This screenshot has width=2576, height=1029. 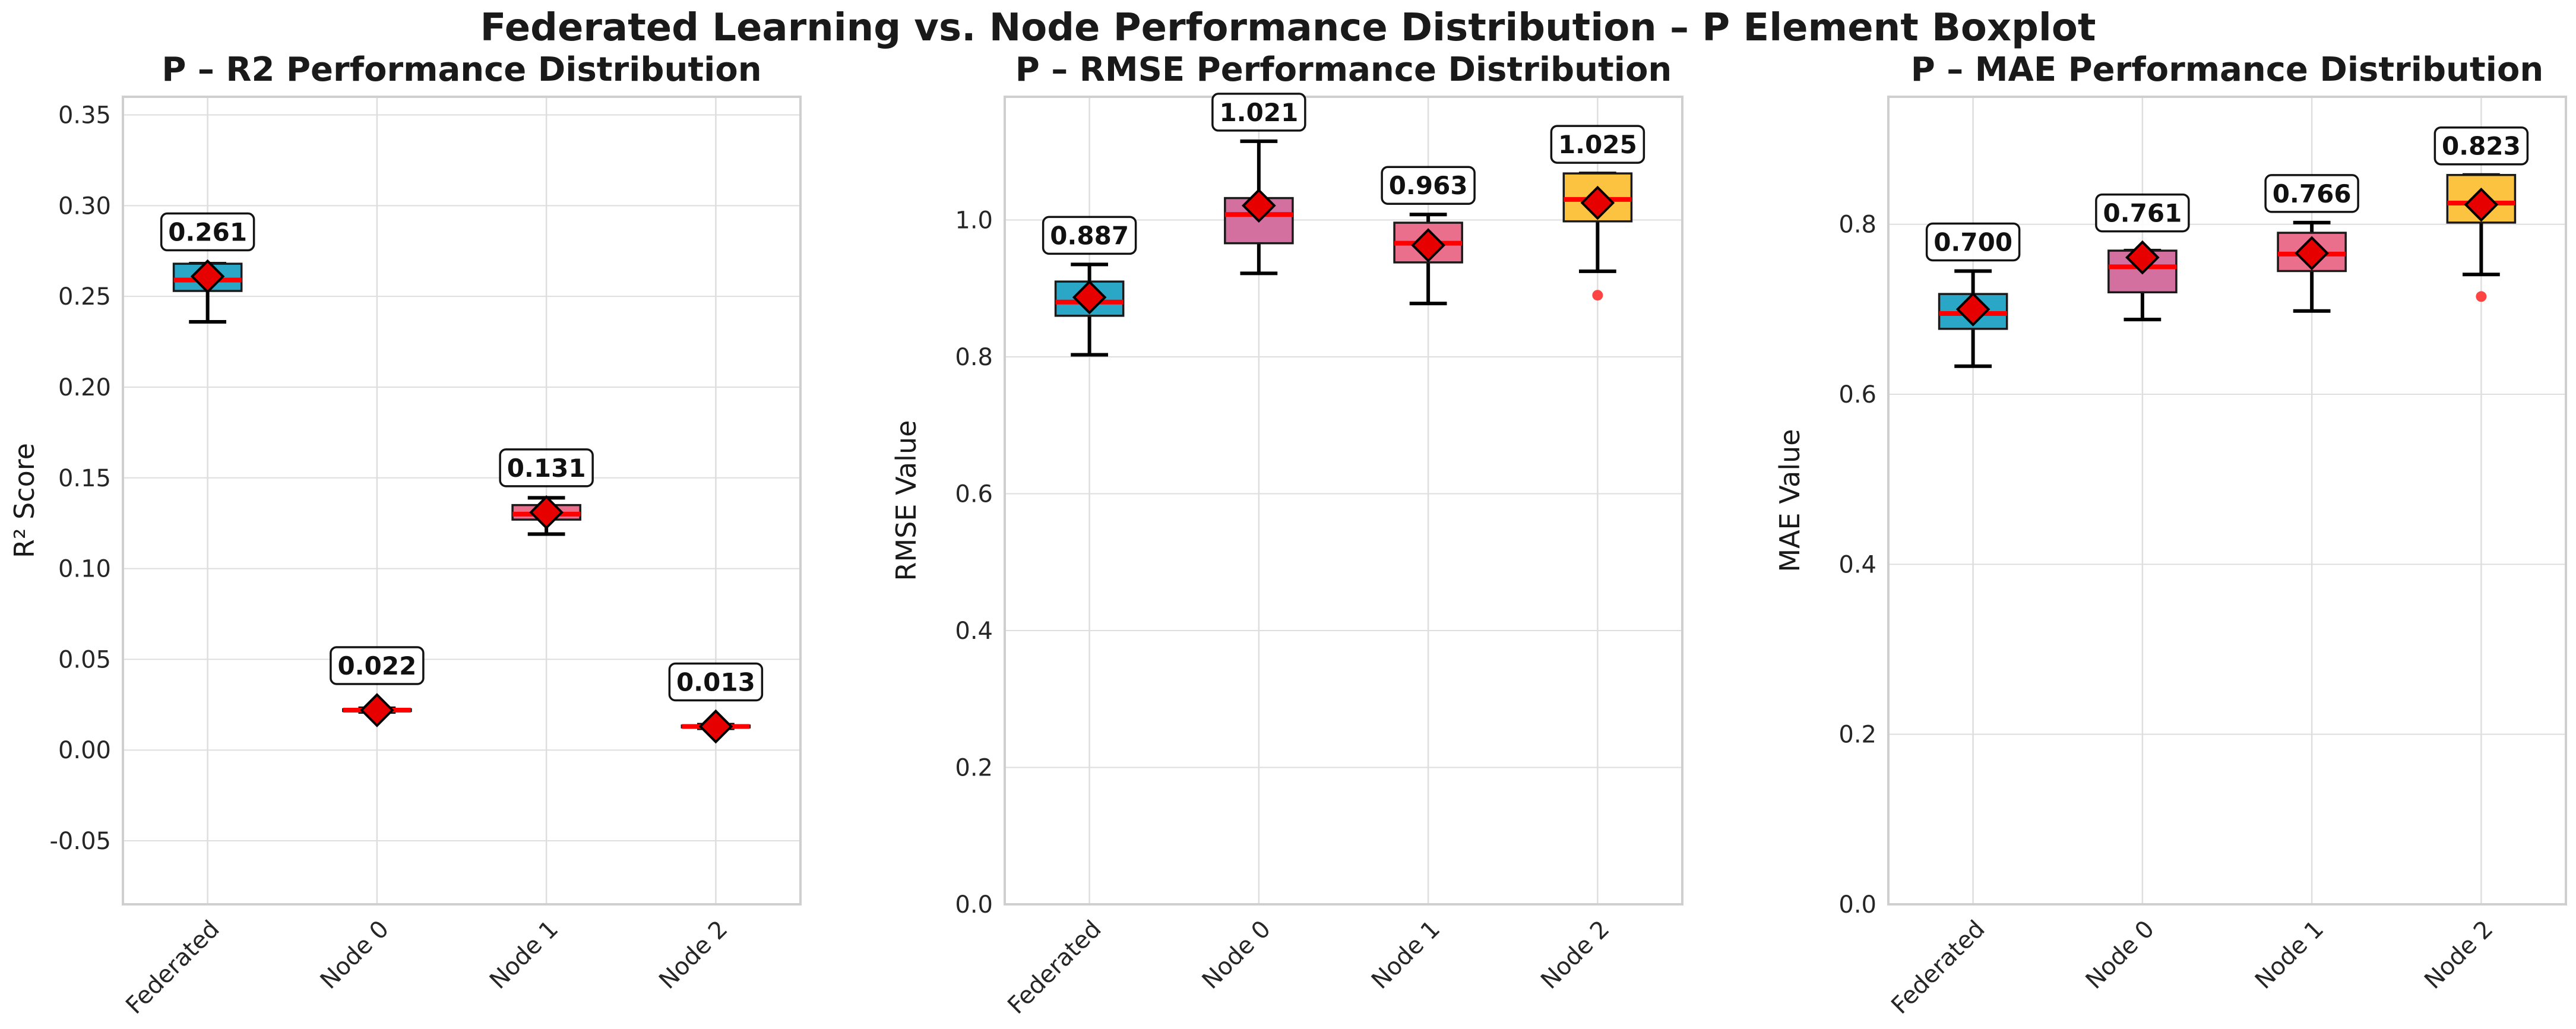 What do you see at coordinates (1857, 564) in the screenshot?
I see `mae-y-tick-label: 0.4` at bounding box center [1857, 564].